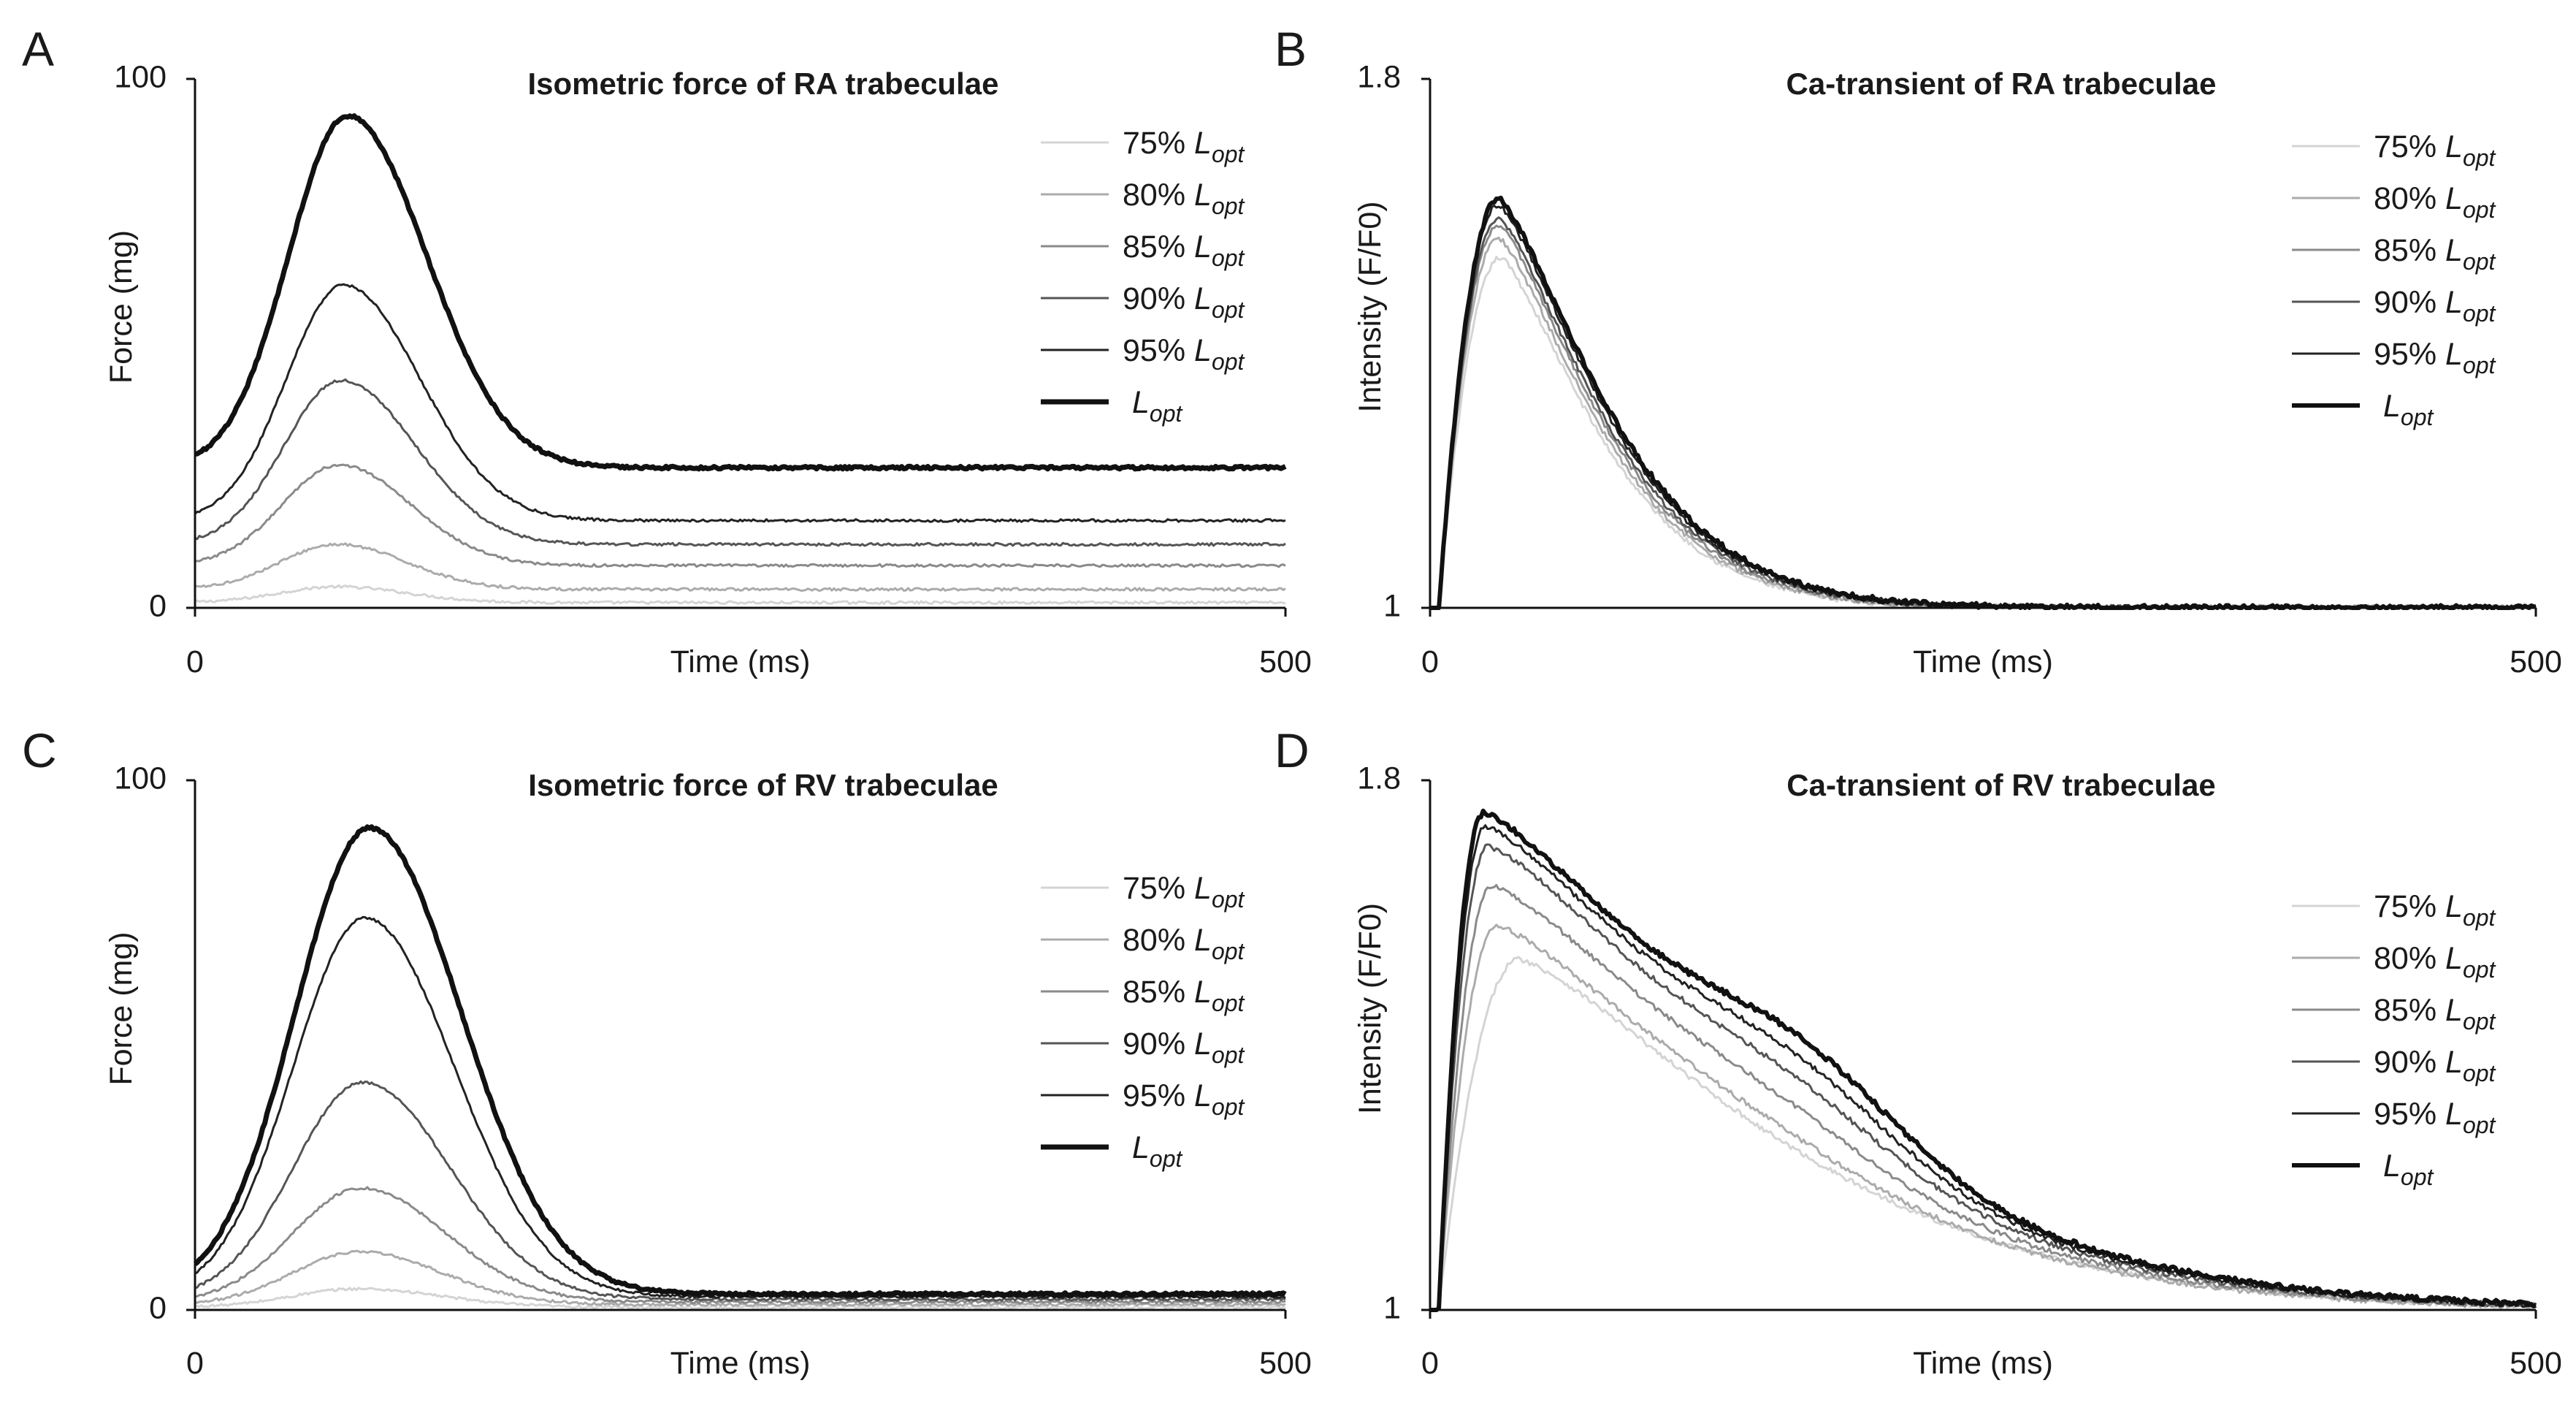 Image resolution: width=2576 pixels, height=1402 pixels. Describe the element at coordinates (39, 750) in the screenshot. I see `panel-letter: C` at that location.